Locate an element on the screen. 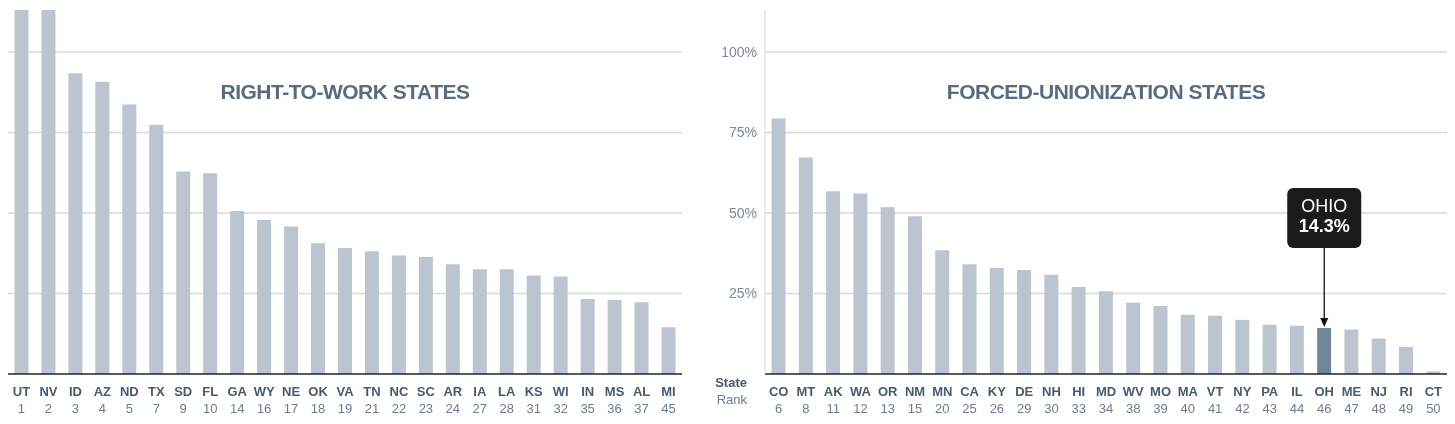 The height and width of the screenshot is (424, 1455). text: FORCED-UNIONIZATION STATES is located at coordinates (1106, 92).